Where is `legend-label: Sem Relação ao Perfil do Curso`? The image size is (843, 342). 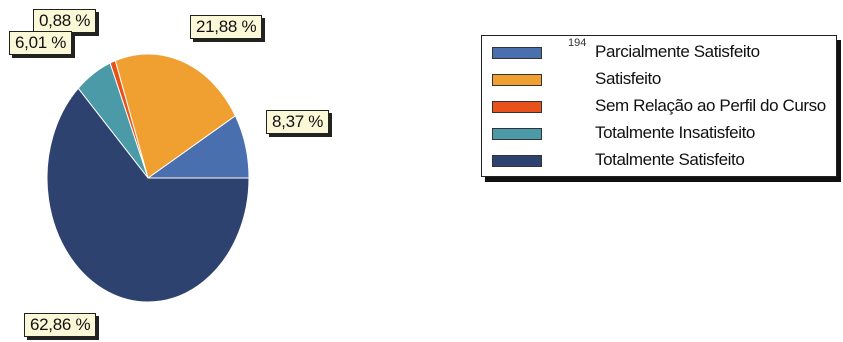
legend-label: Sem Relação ao Perfil do Curso is located at coordinates (710, 105).